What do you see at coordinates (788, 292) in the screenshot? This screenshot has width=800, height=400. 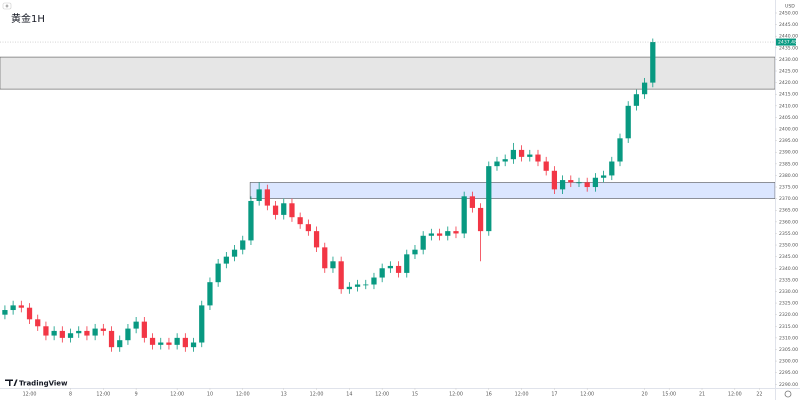 I see `y-tick-label: 2330.00` at bounding box center [788, 292].